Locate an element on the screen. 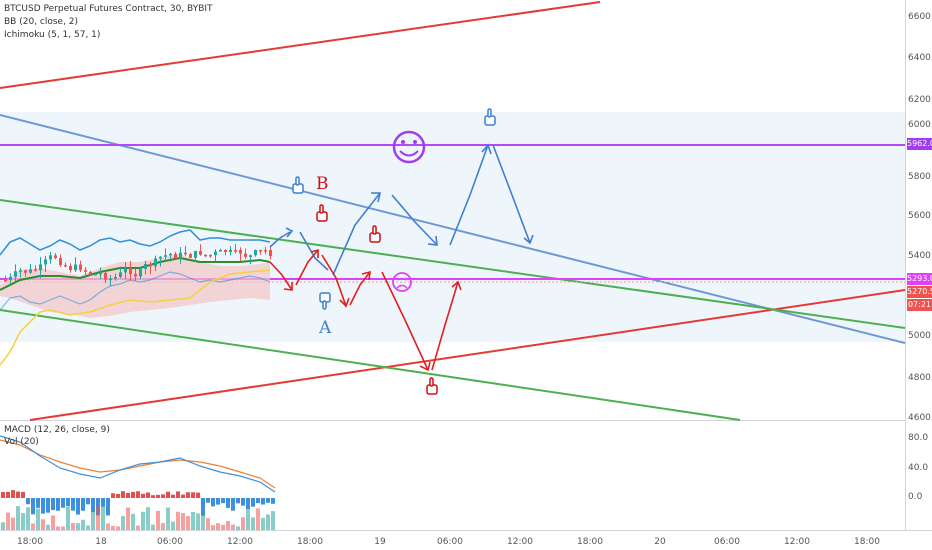 The width and height of the screenshot is (932, 550). bar-countdown-tag: 07:21 is located at coordinates (919, 305).